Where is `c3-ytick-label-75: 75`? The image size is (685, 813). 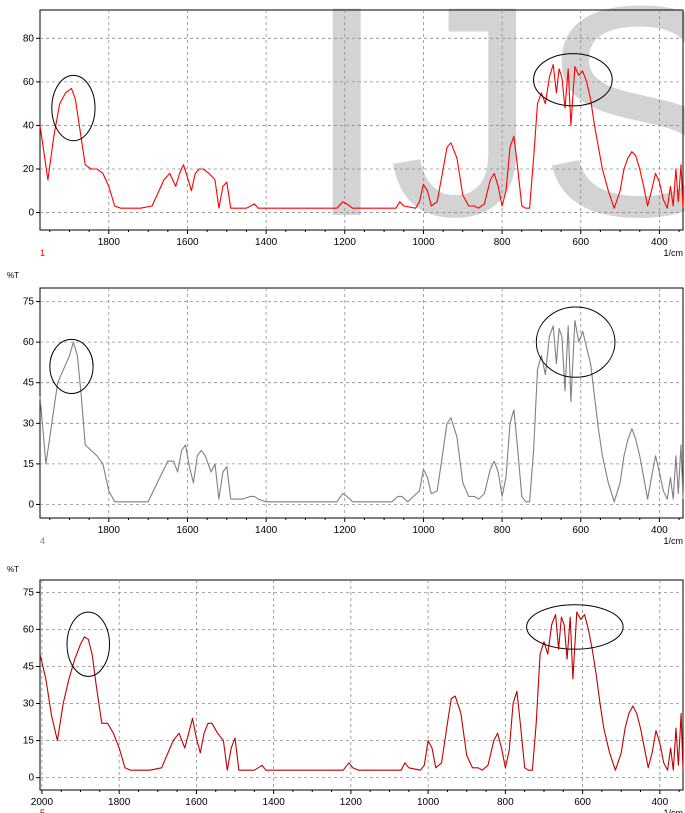
c3-ytick-label-75: 75 is located at coordinates (29, 592).